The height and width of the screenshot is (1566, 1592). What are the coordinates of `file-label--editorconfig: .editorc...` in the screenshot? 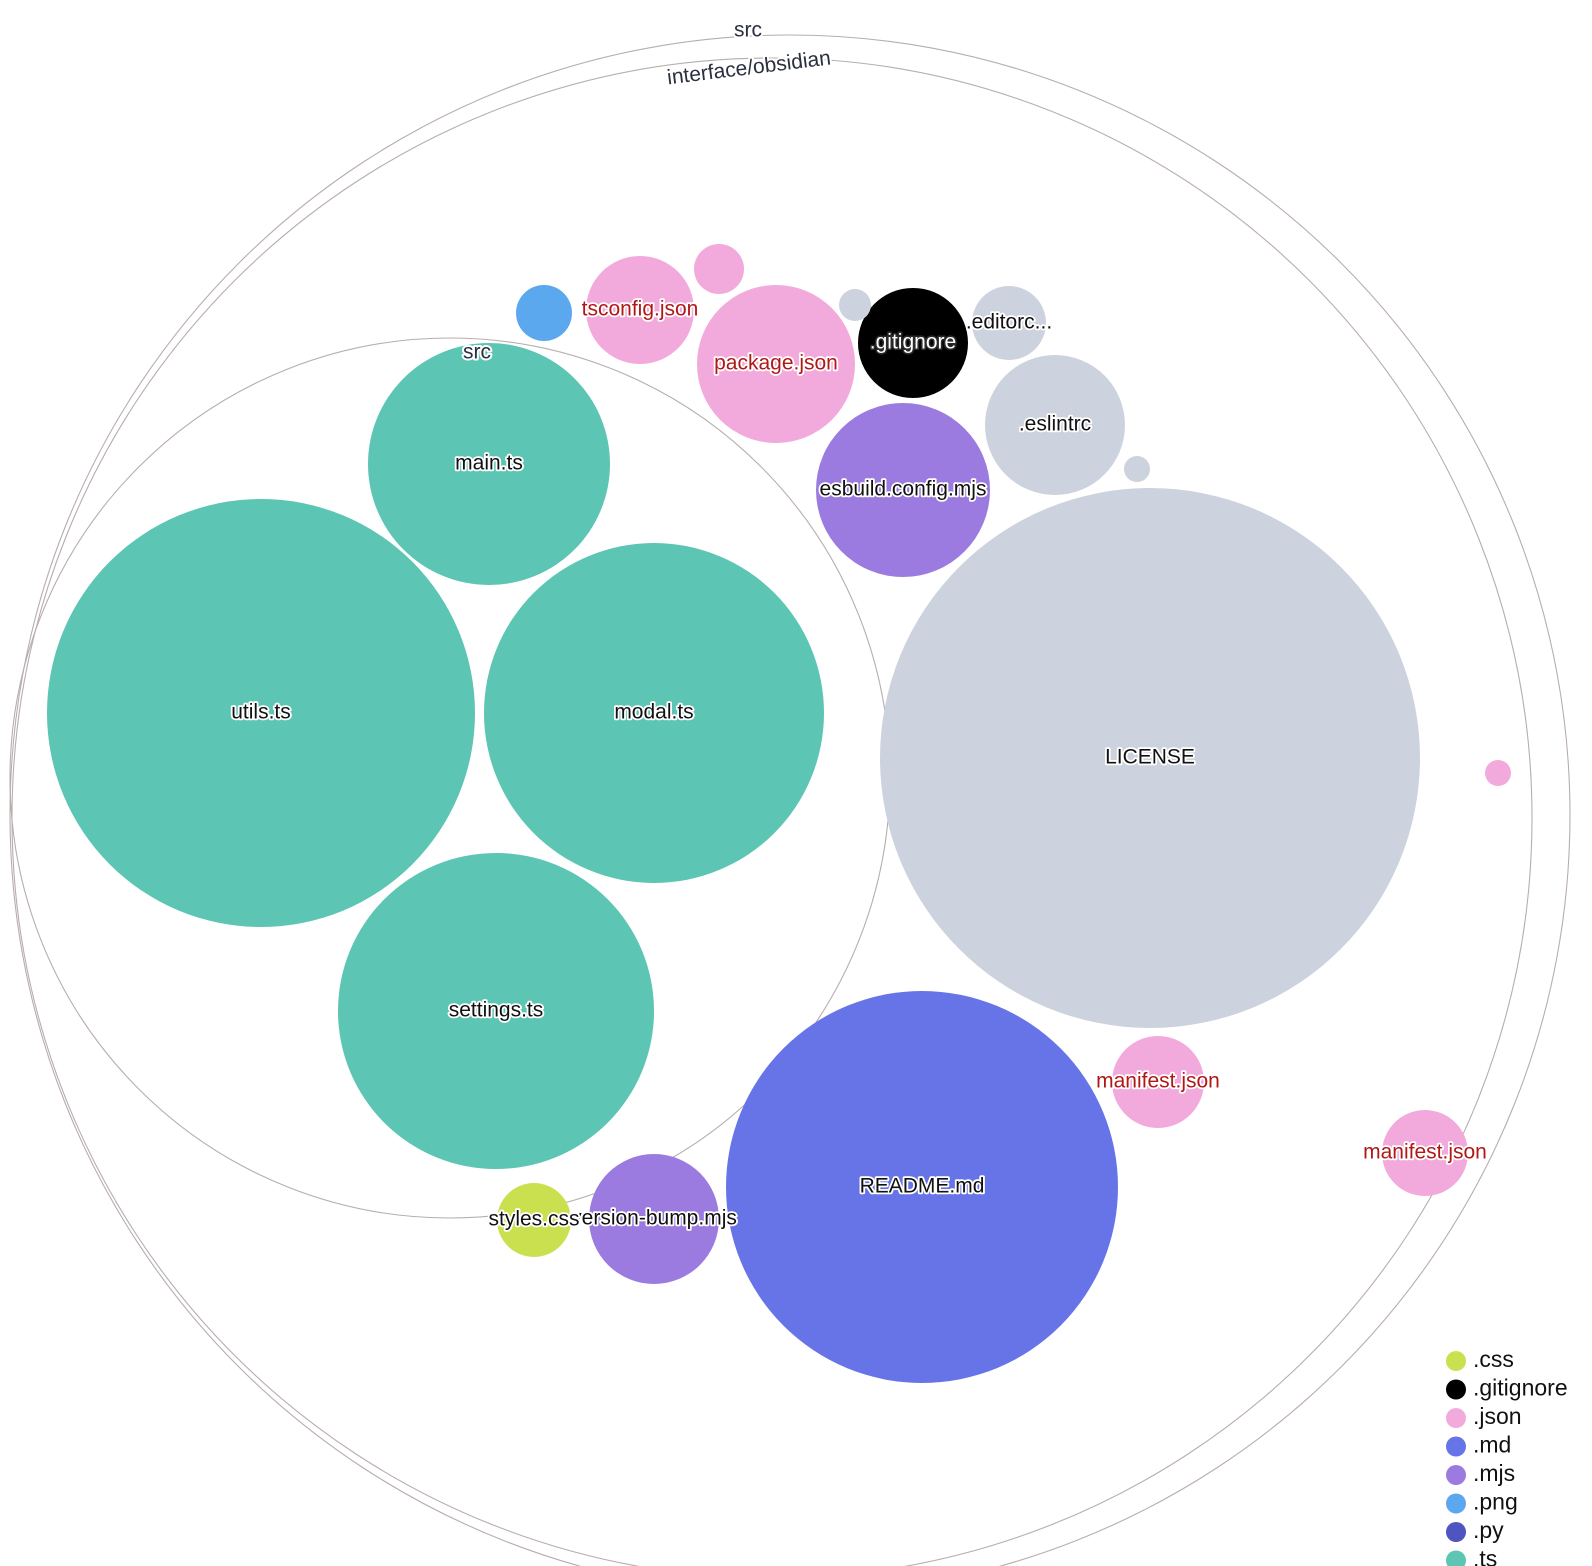 It's located at (1009, 322).